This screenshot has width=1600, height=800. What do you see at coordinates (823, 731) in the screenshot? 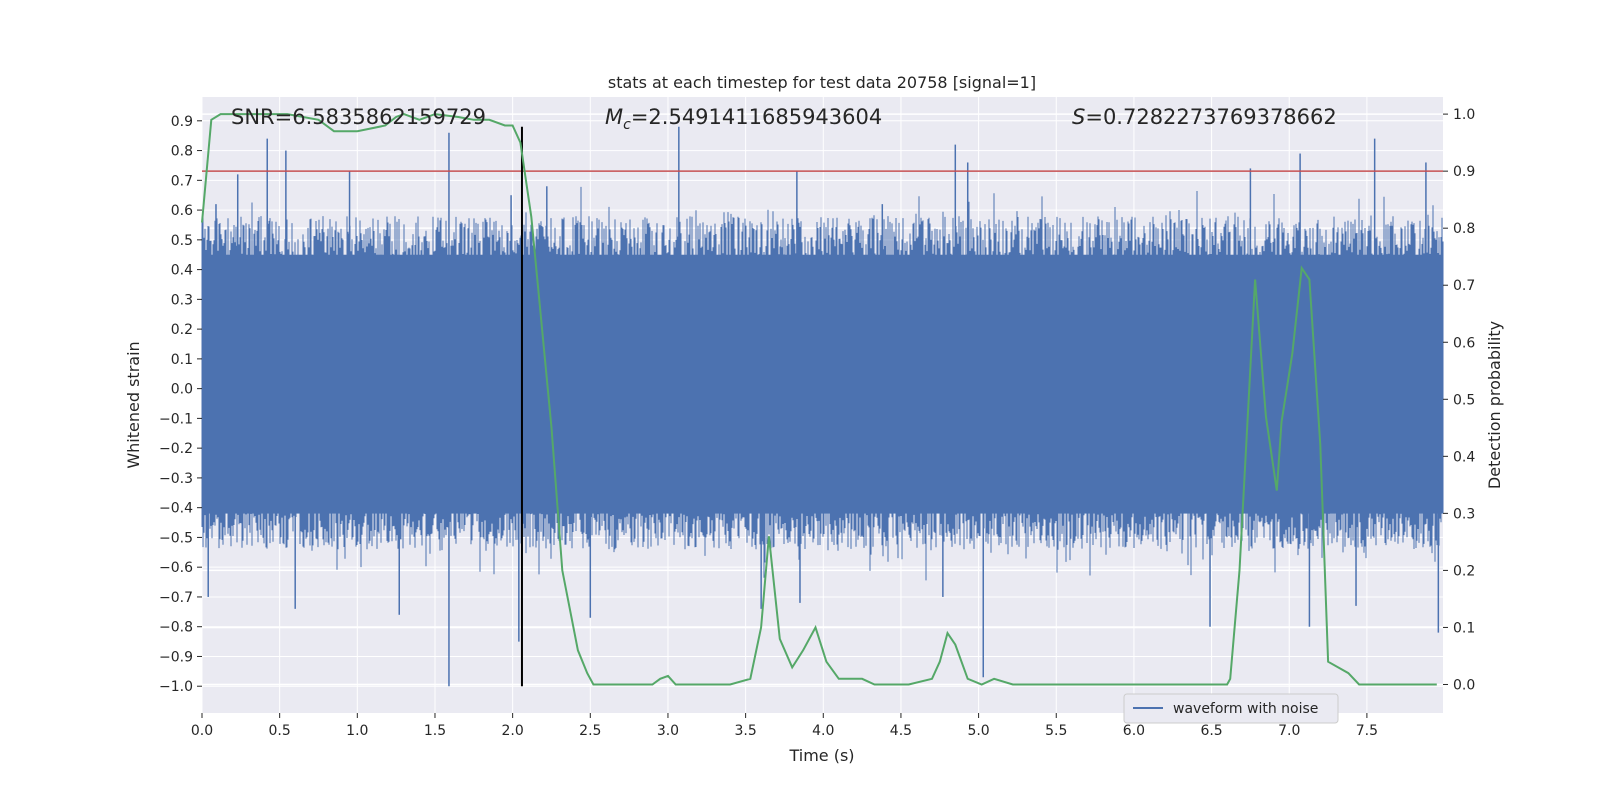
I see `x-tick-label: 4.0` at bounding box center [823, 731].